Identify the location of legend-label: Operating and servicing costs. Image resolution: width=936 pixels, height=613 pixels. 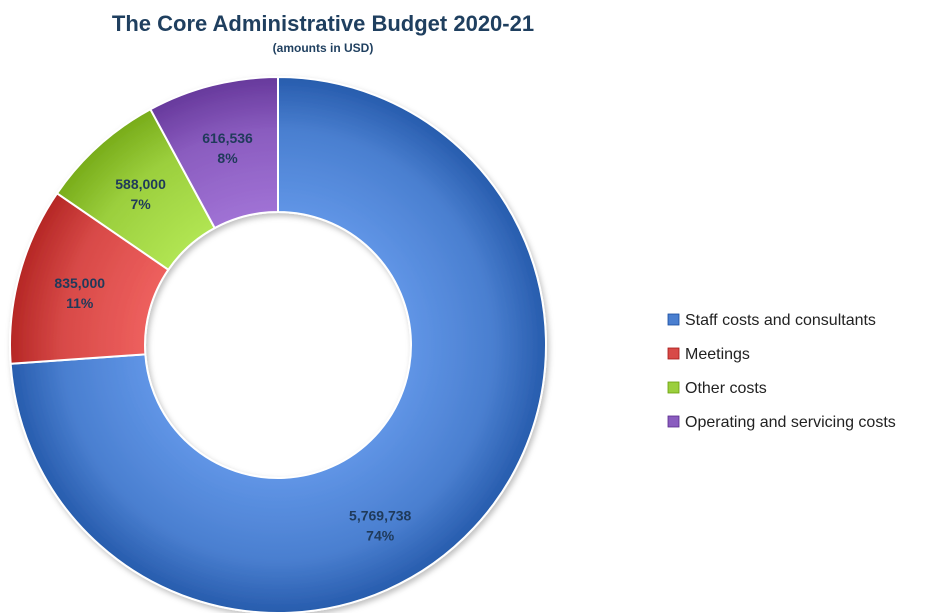
(790, 422).